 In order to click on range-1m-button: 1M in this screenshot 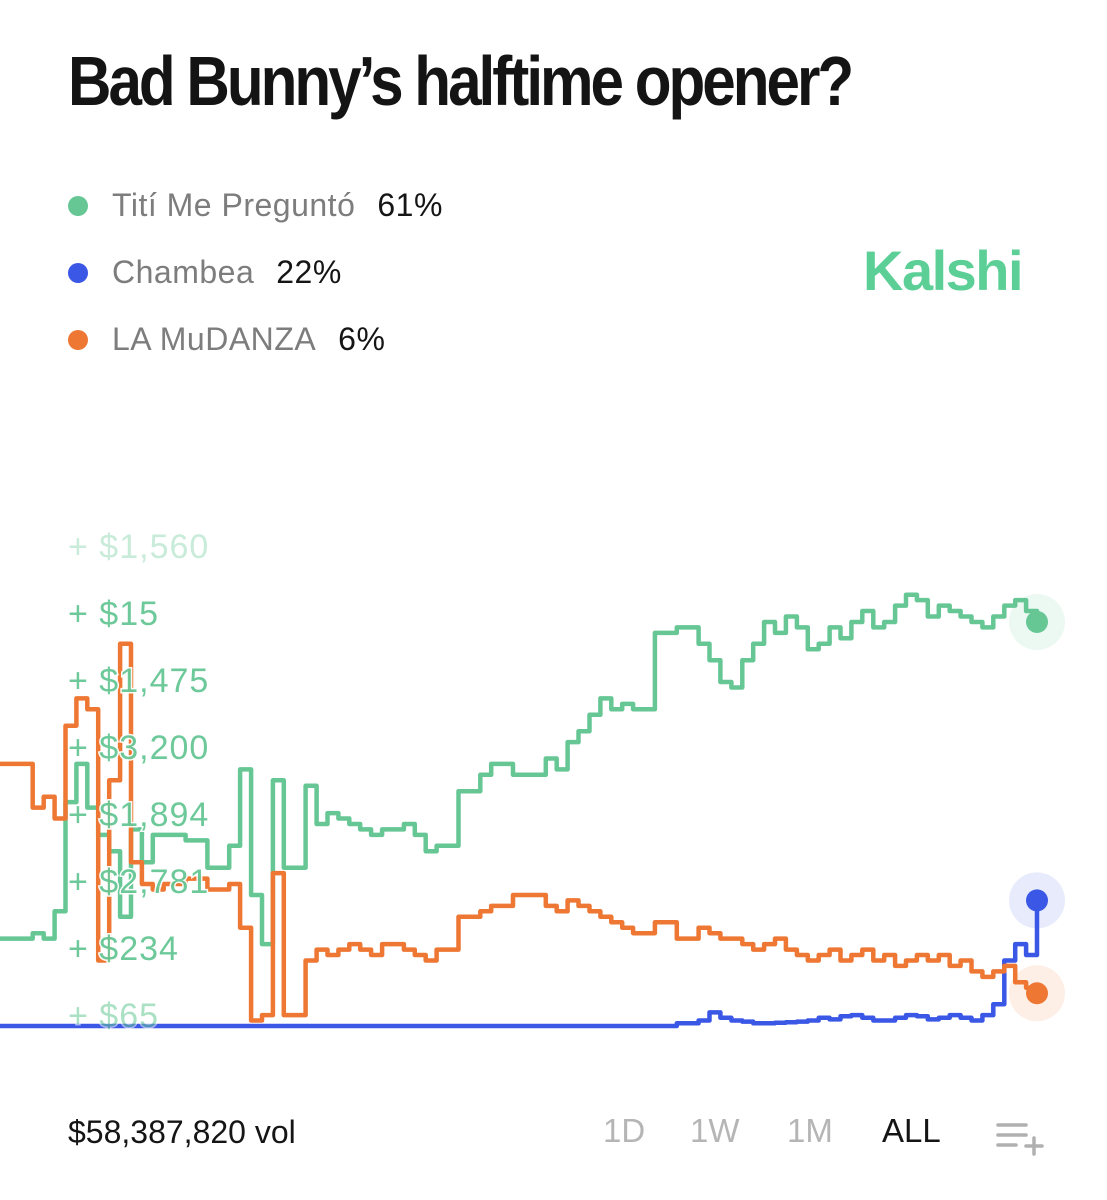, I will do `click(810, 1130)`.